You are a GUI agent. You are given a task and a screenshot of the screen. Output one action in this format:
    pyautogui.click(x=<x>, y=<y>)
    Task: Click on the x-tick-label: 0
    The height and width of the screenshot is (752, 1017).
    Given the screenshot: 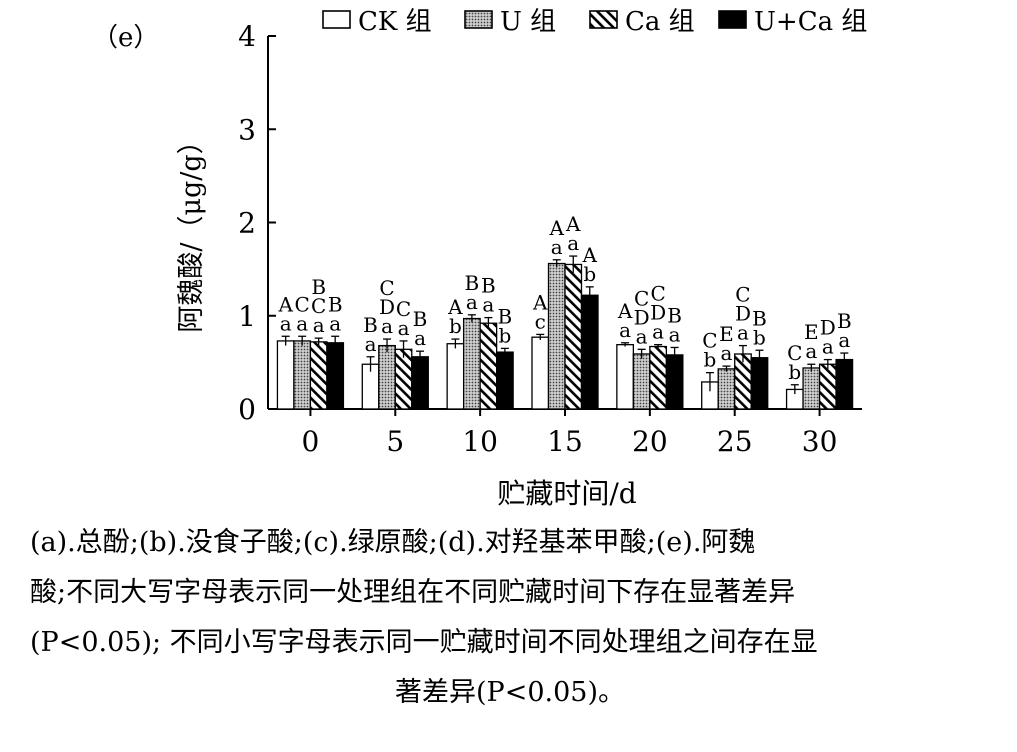 What is the action you would take?
    pyautogui.click(x=311, y=441)
    